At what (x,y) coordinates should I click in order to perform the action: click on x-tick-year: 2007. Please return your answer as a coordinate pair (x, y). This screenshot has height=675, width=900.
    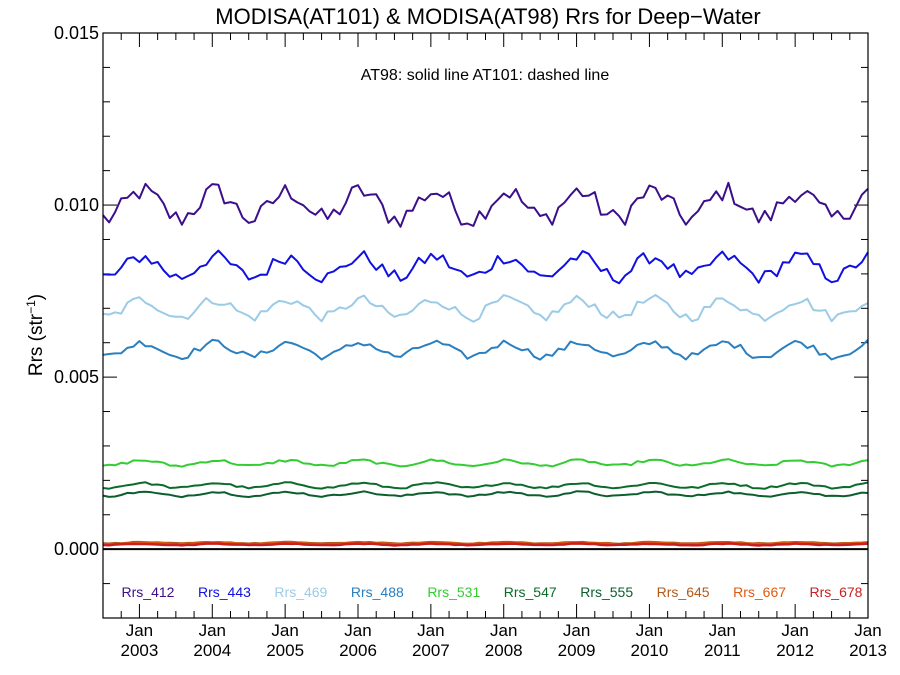
    Looking at the image, I should click on (431, 650).